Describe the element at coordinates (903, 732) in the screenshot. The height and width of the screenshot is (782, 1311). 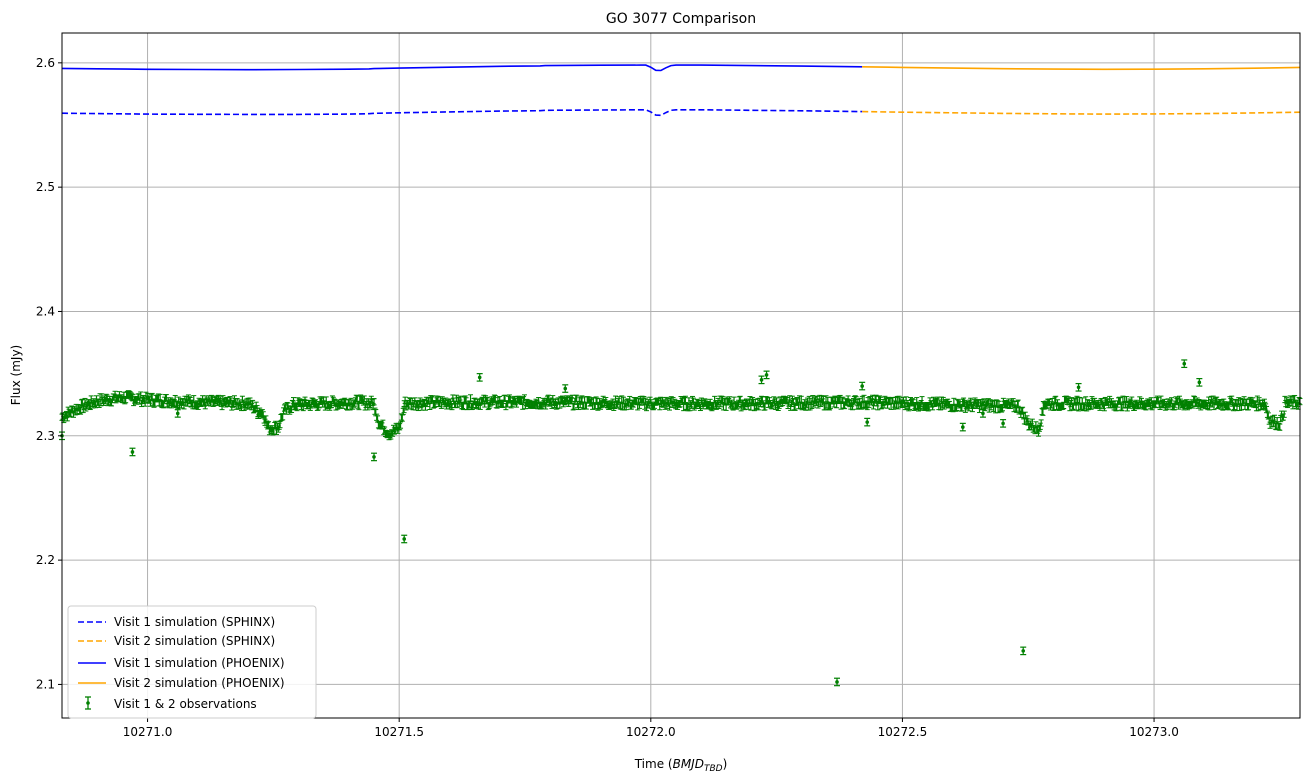
I see `x-tick-label: 10272.5` at that location.